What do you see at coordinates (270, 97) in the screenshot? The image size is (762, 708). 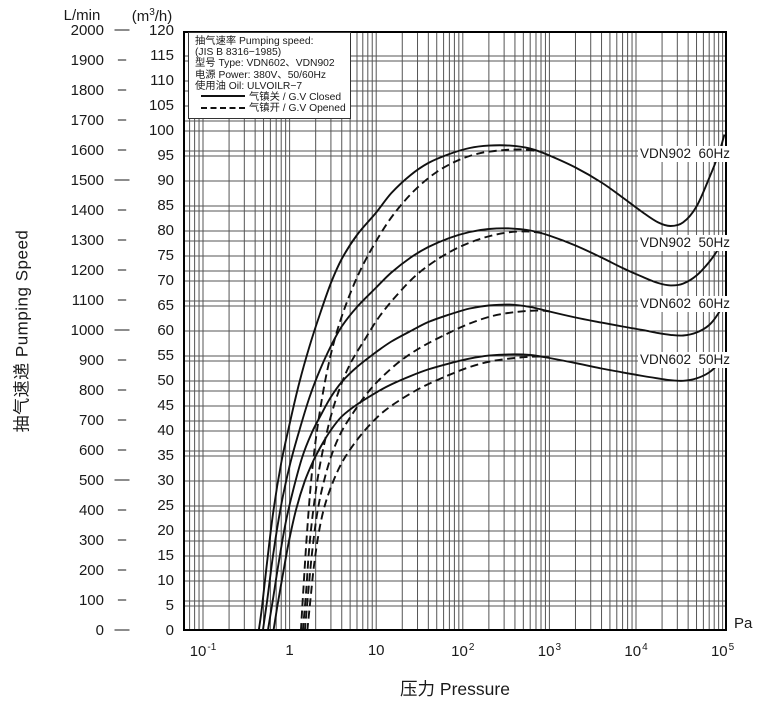 I see `legend-solid-entry: 气镇关 / G.V Closed` at bounding box center [270, 97].